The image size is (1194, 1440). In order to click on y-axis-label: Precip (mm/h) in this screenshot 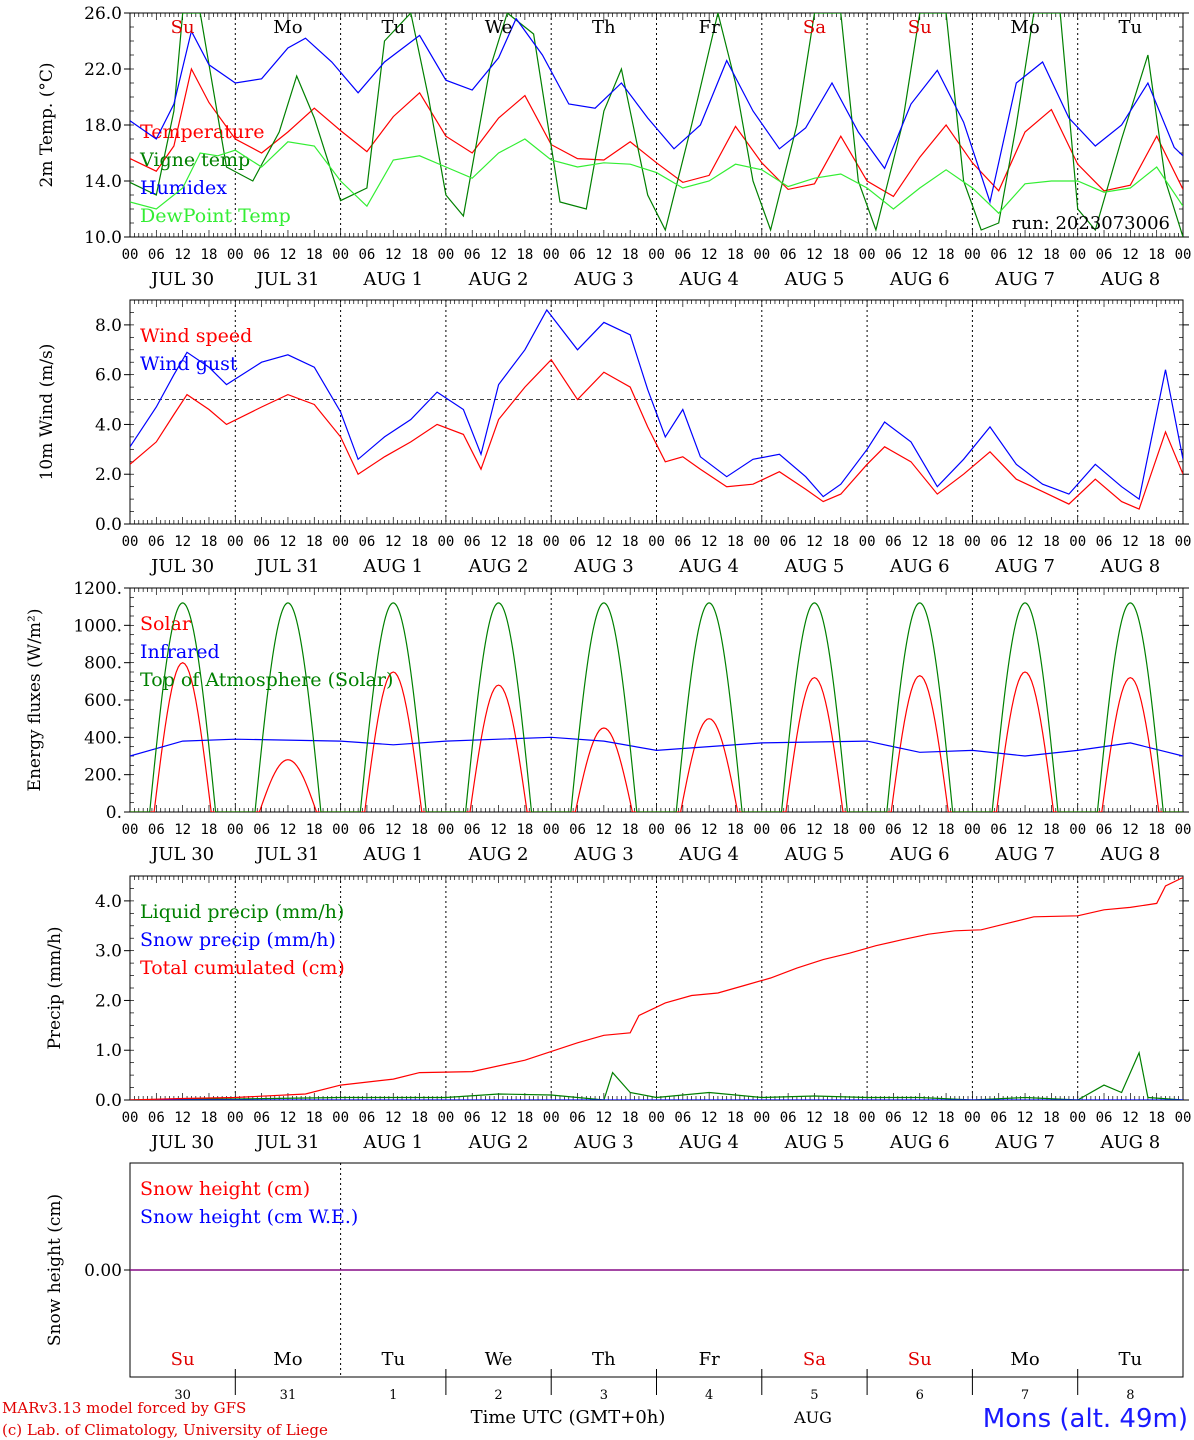, I will do `click(55, 987)`.